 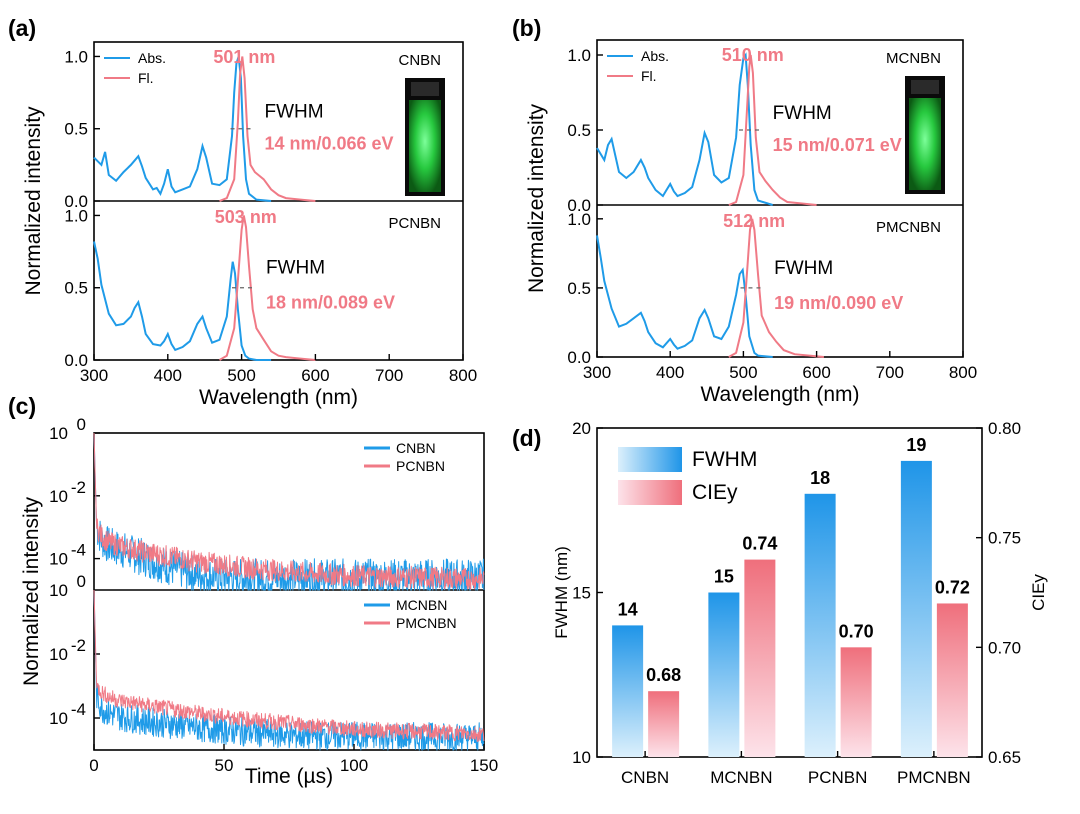 I want to click on panel-d-bar-ciey-label: 0.74, so click(x=759, y=544).